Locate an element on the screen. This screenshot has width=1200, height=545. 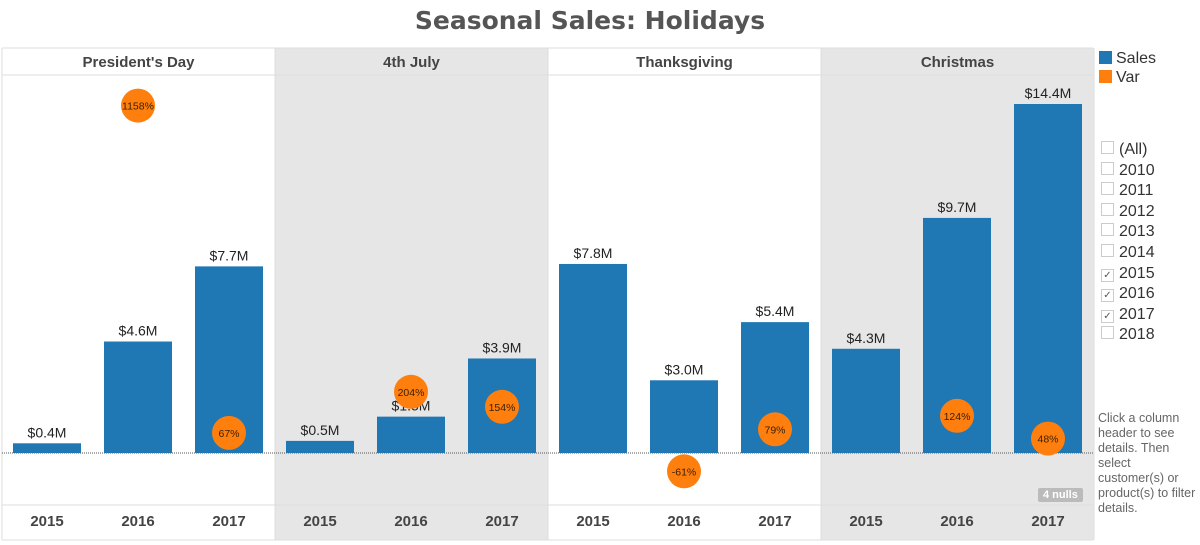
sales-swatch-icon is located at coordinates (1105, 57).